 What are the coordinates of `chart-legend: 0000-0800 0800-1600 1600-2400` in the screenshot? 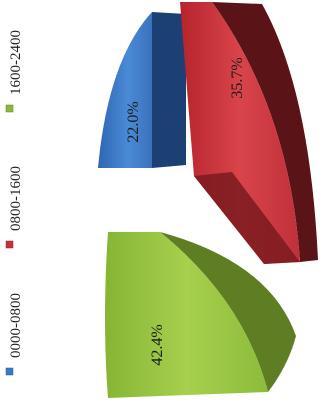 It's located at (14, 203).